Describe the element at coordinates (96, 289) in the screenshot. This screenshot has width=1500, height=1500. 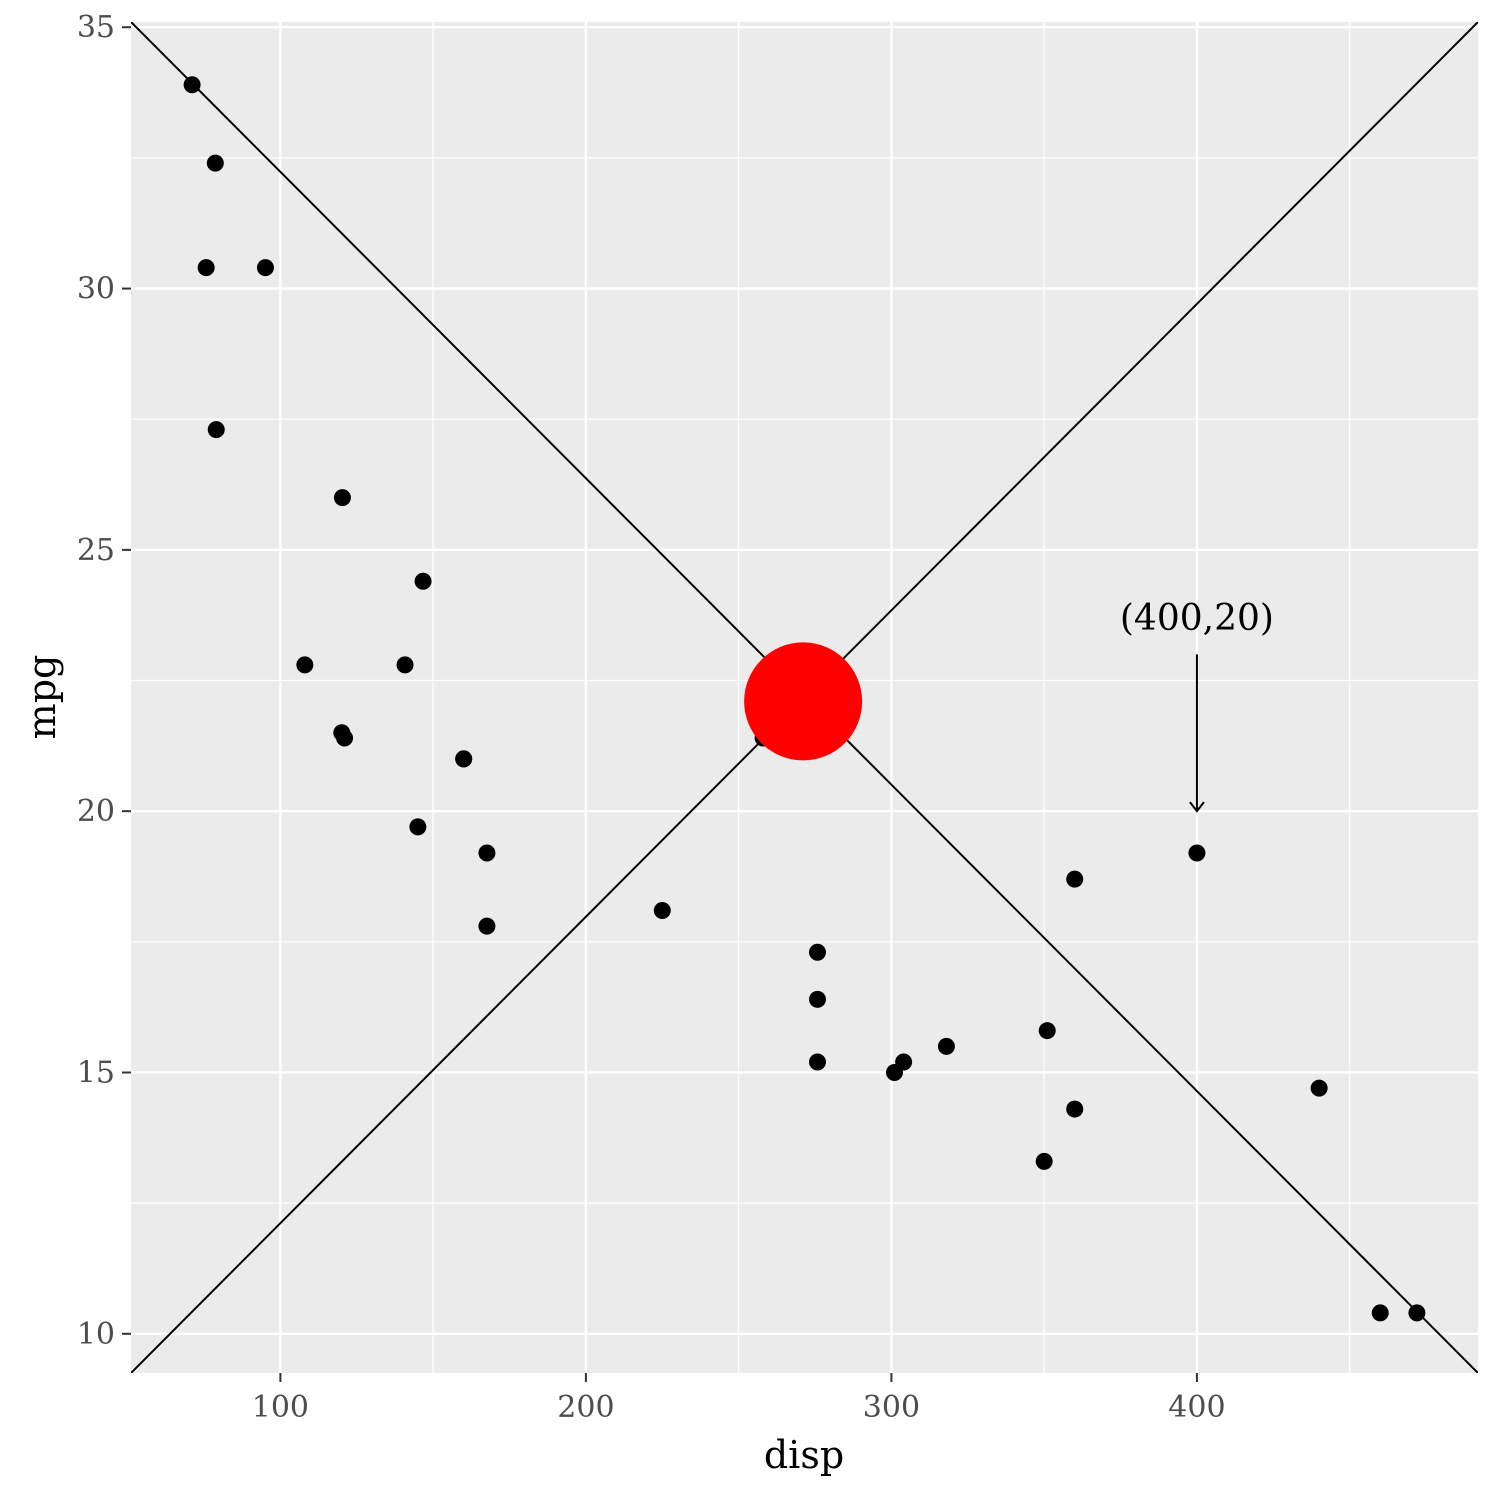
I see `y-tick-label: 30` at that location.